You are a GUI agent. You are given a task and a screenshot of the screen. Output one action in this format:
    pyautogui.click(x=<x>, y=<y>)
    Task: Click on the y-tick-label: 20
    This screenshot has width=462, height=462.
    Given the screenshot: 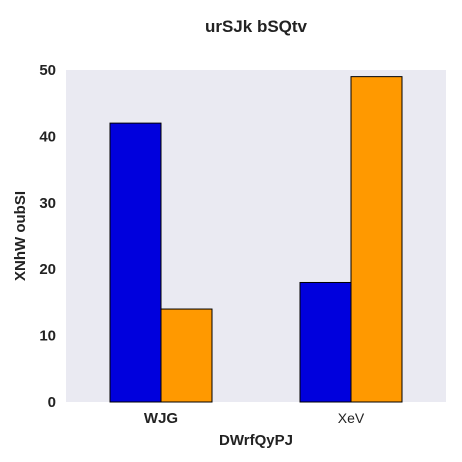 What is the action you would take?
    pyautogui.click(x=47, y=269)
    